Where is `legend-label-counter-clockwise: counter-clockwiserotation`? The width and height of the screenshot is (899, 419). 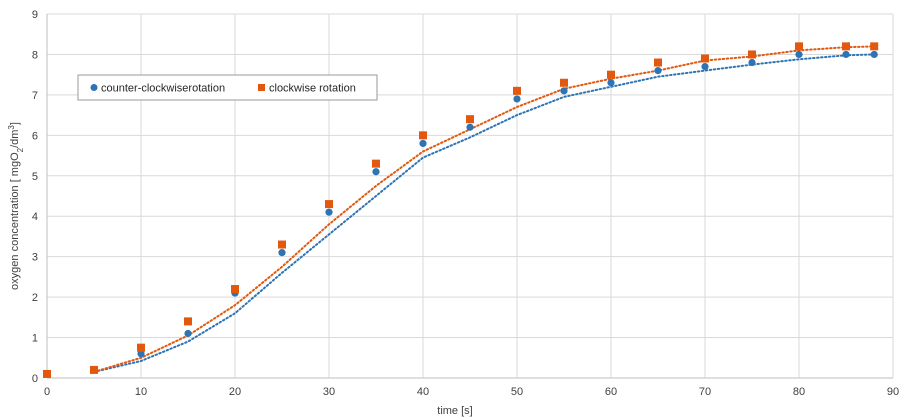 legend-label-counter-clockwise: counter-clockwiserotation is located at coordinates (163, 89).